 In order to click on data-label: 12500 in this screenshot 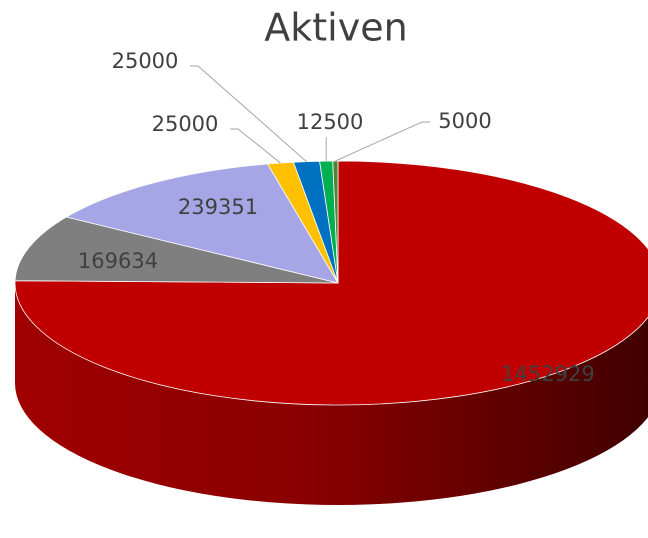, I will do `click(330, 122)`.